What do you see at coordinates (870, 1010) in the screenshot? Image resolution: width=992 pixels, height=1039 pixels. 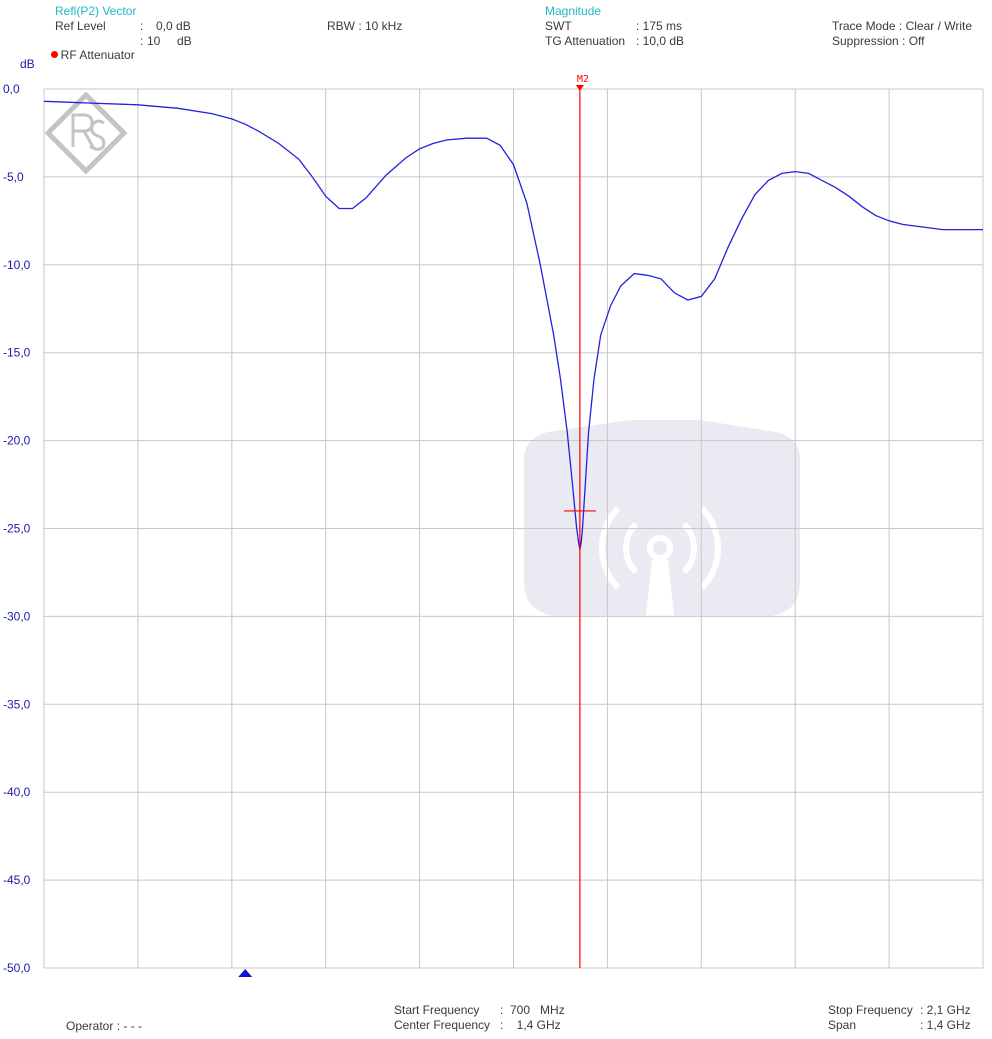 I see `stop-frequency-label: Stop Frequency` at bounding box center [870, 1010].